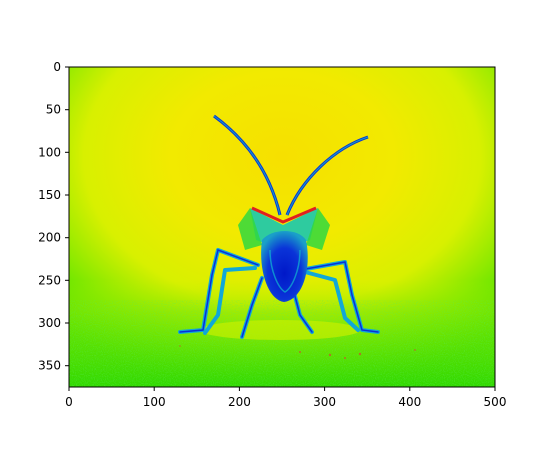 Image resolution: width=550 pixels, height=450 pixels. What do you see at coordinates (284, 215) in the screenshot?
I see `pronotum-red-edge` at bounding box center [284, 215].